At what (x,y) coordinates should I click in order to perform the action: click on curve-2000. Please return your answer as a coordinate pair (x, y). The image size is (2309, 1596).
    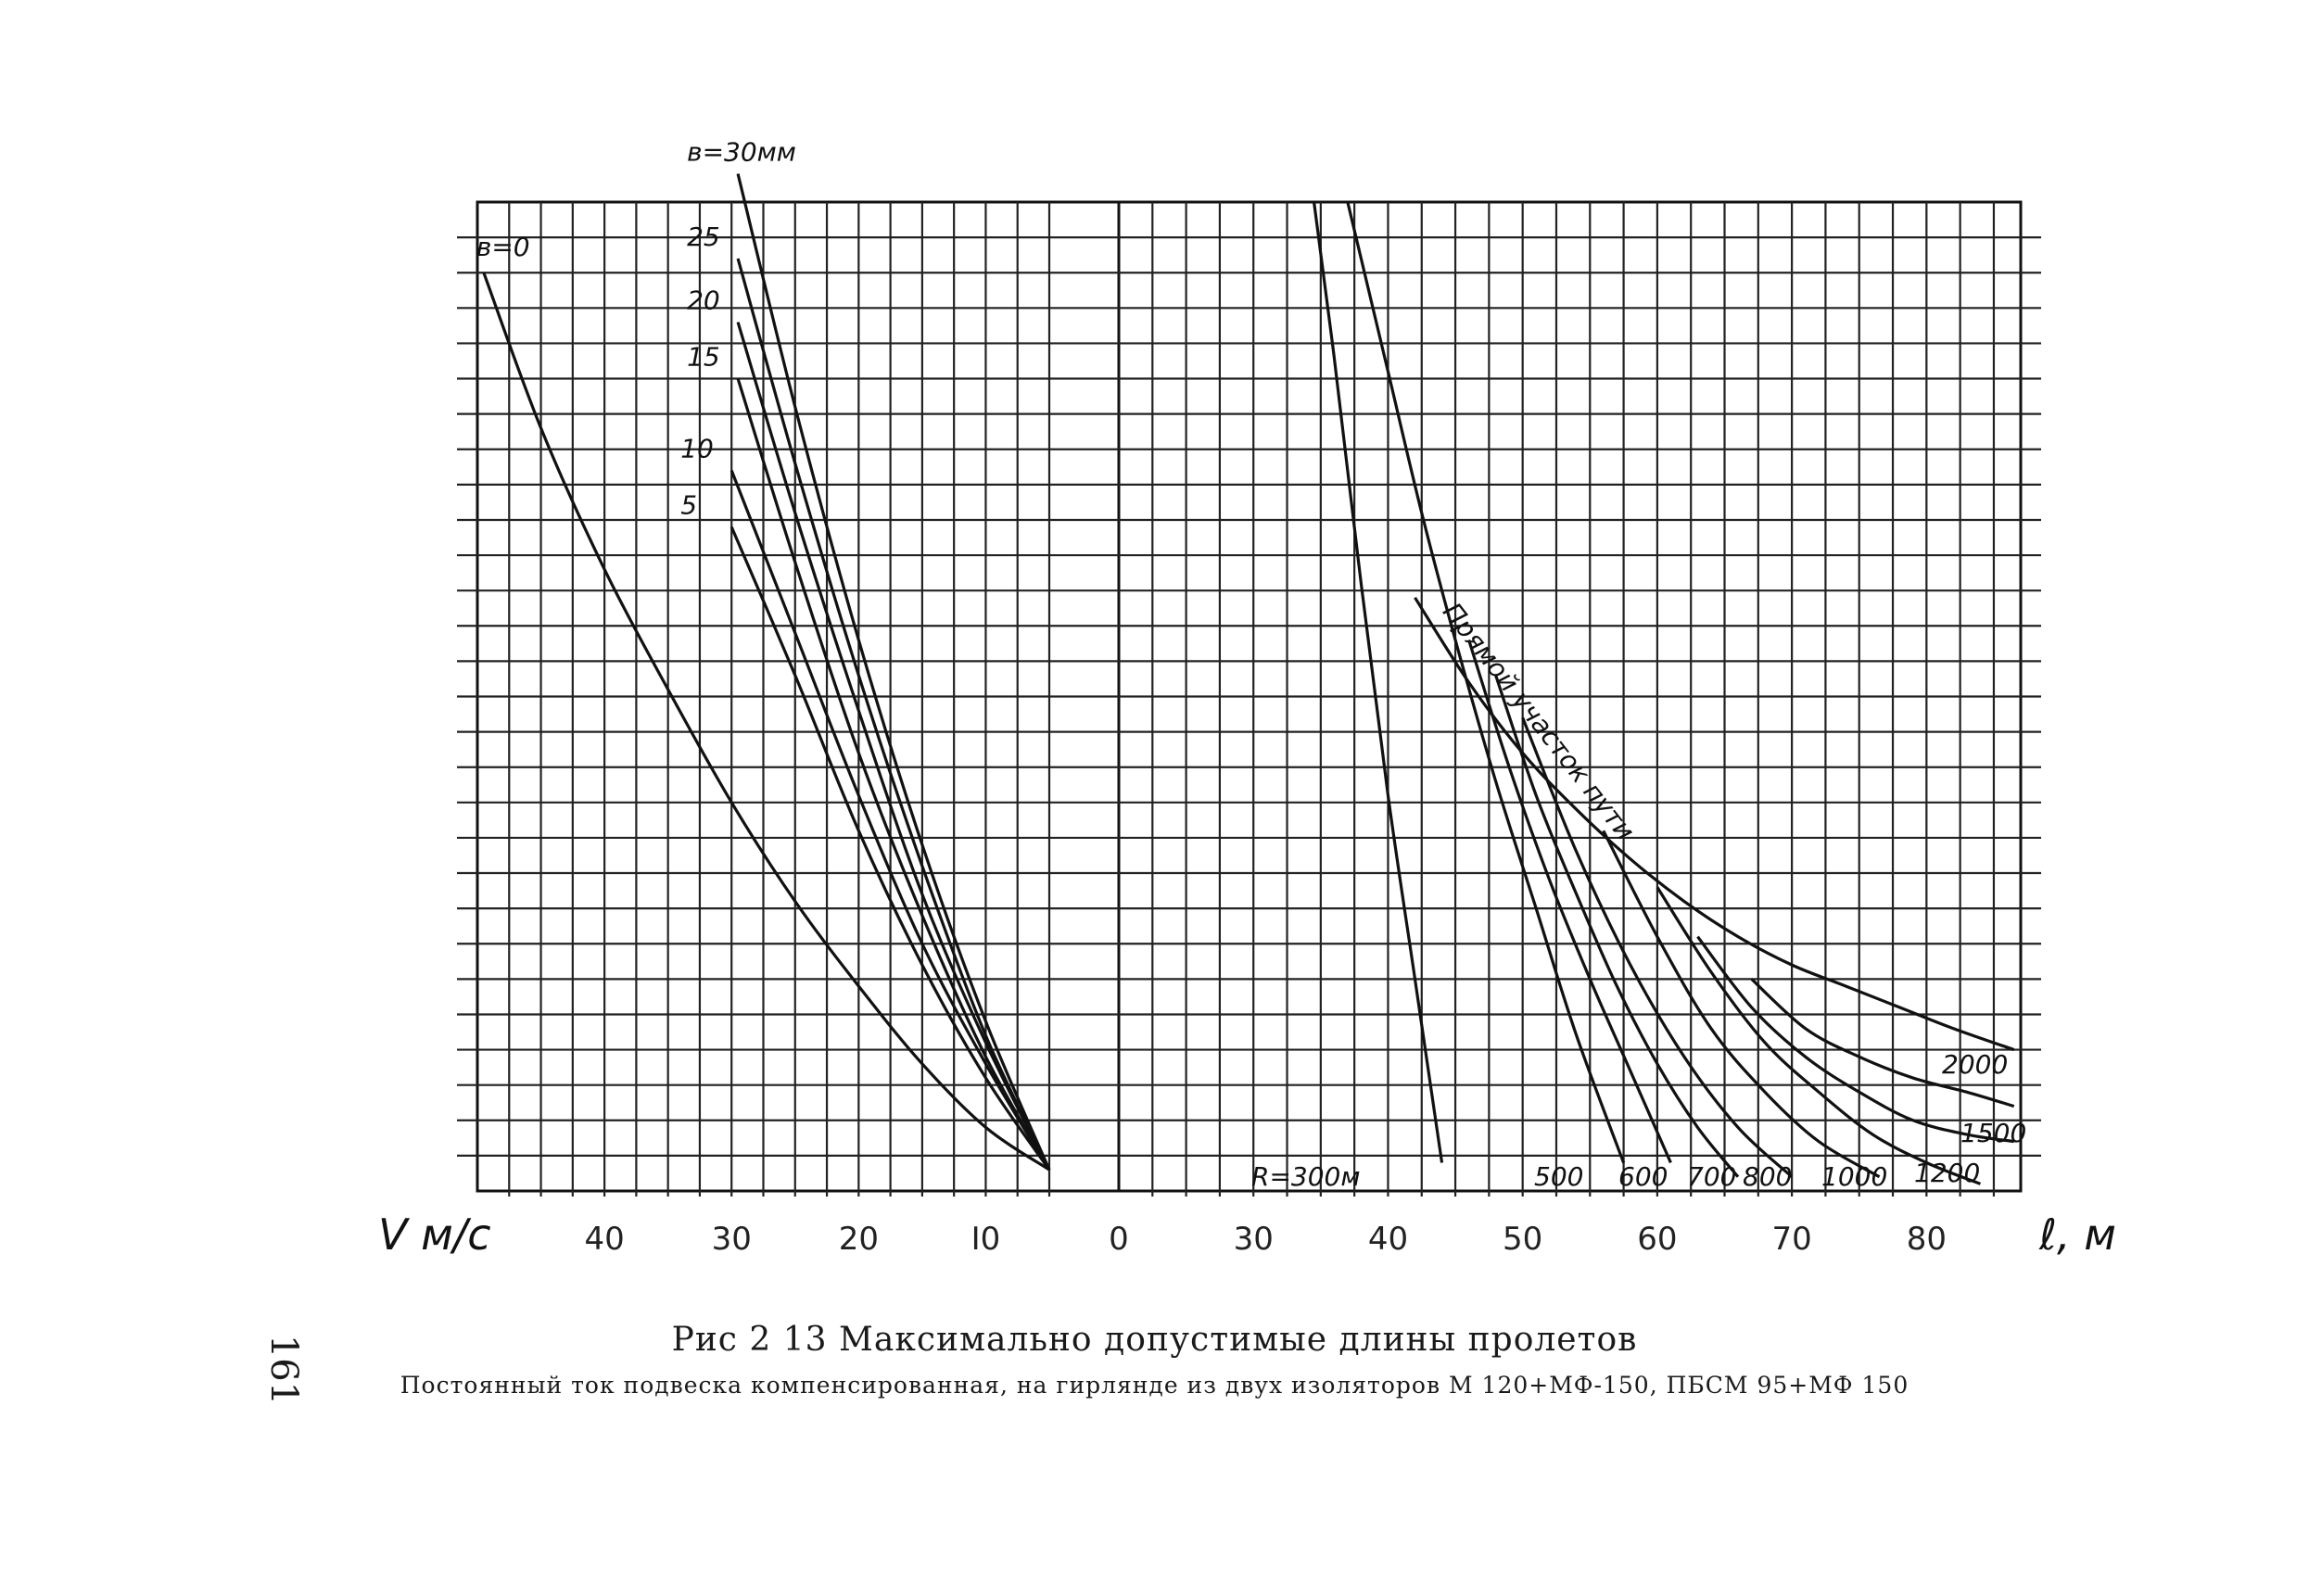
    Looking at the image, I should click on (1882, 1043).